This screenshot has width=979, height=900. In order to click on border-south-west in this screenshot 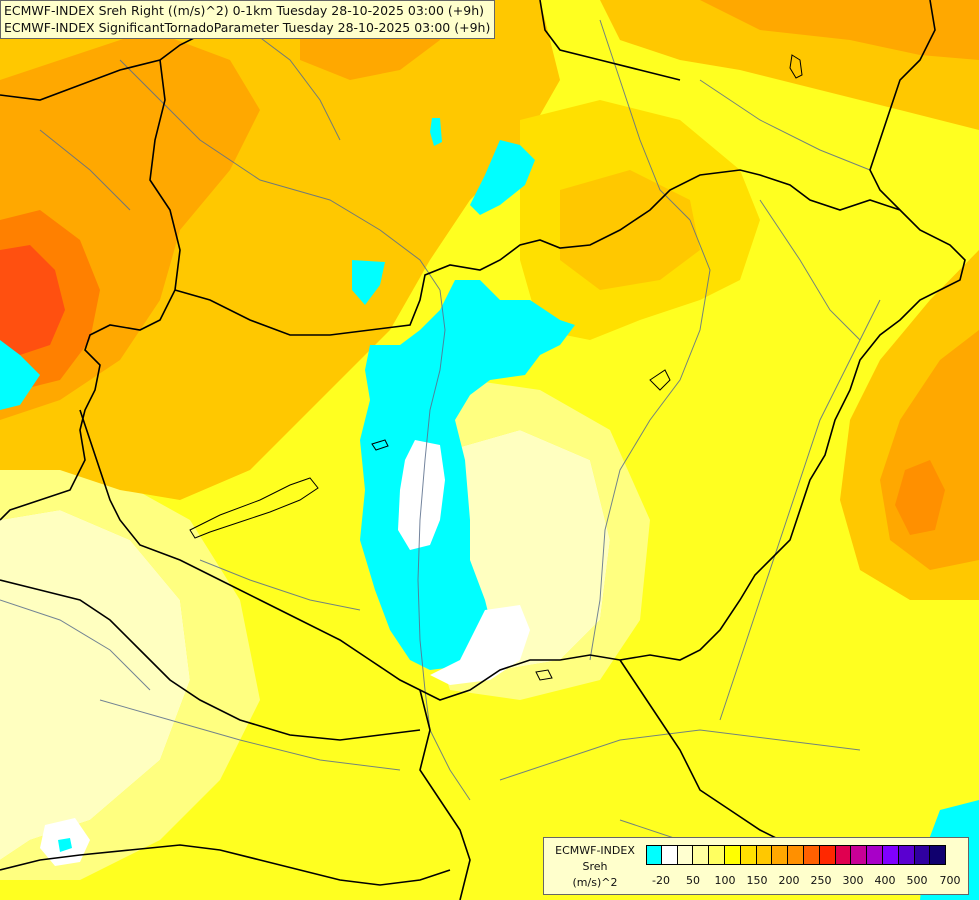, I will do `click(210, 660)`.